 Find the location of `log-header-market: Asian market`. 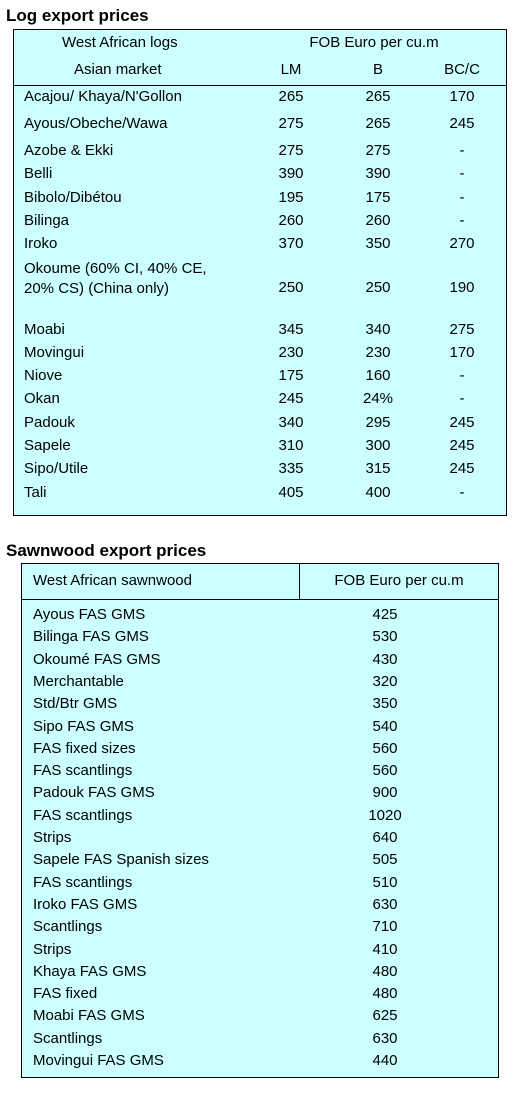

log-header-market: Asian market is located at coordinates (118, 69).